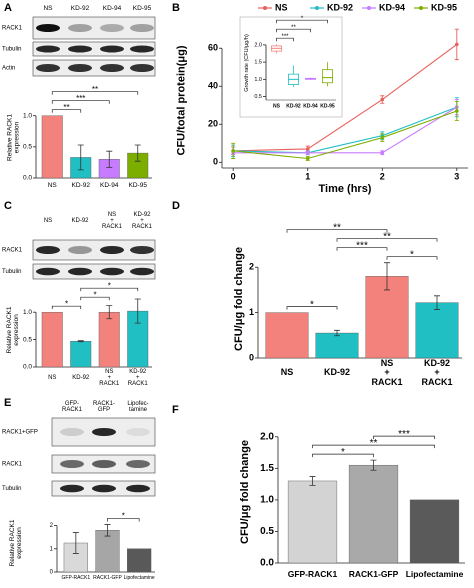 The width and height of the screenshot is (474, 588). I want to click on y-axis-title-box: CFU/μg fold change, so click(239, 299).